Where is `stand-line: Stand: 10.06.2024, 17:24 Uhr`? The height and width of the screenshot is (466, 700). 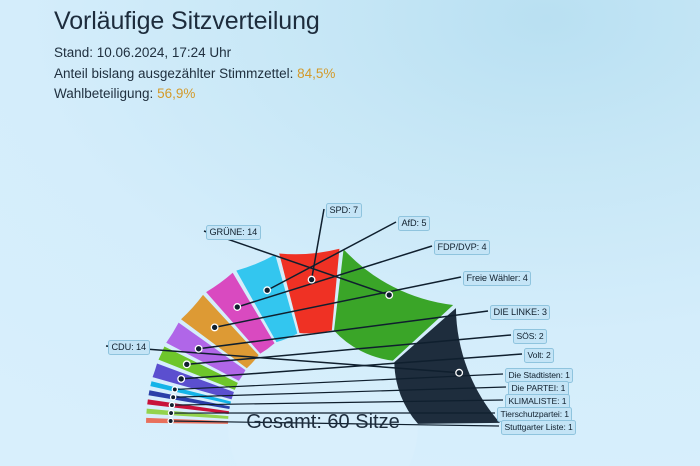
stand-line: Stand: 10.06.2024, 17:24 Uhr is located at coordinates (354, 53).